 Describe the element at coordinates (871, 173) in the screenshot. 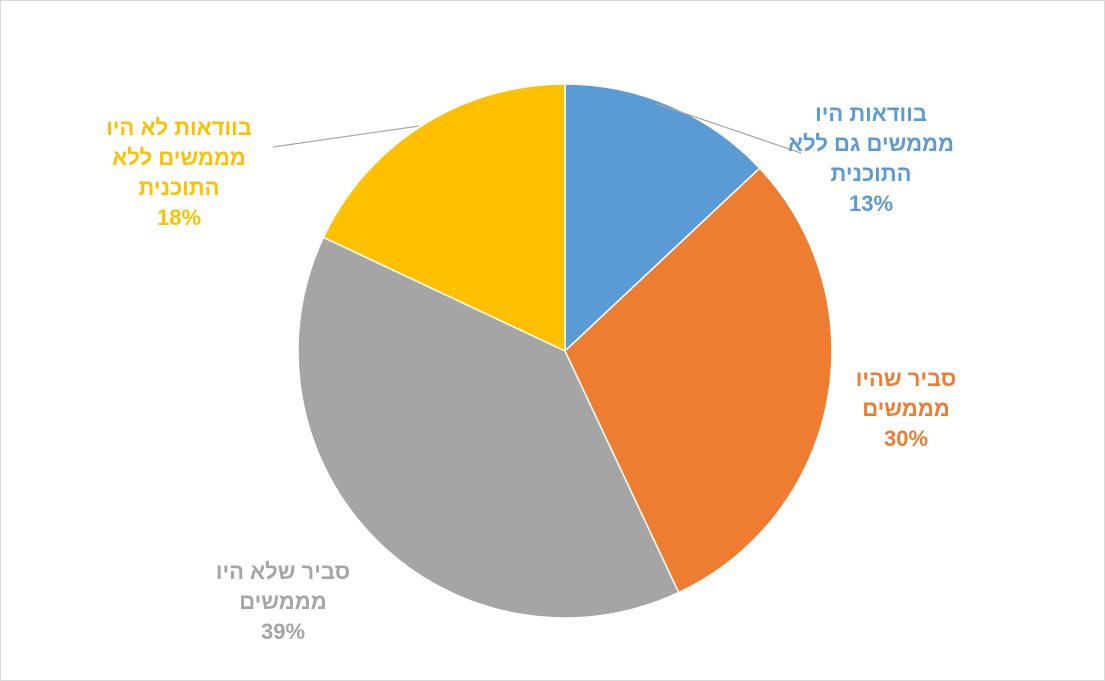

I see `slice-label-line-0-2: התוכנית` at that location.